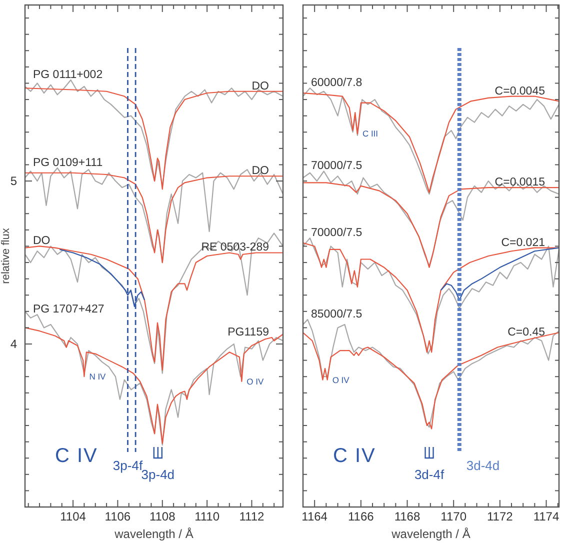  I want to click on series-label: C=0.0015, so click(519, 182).